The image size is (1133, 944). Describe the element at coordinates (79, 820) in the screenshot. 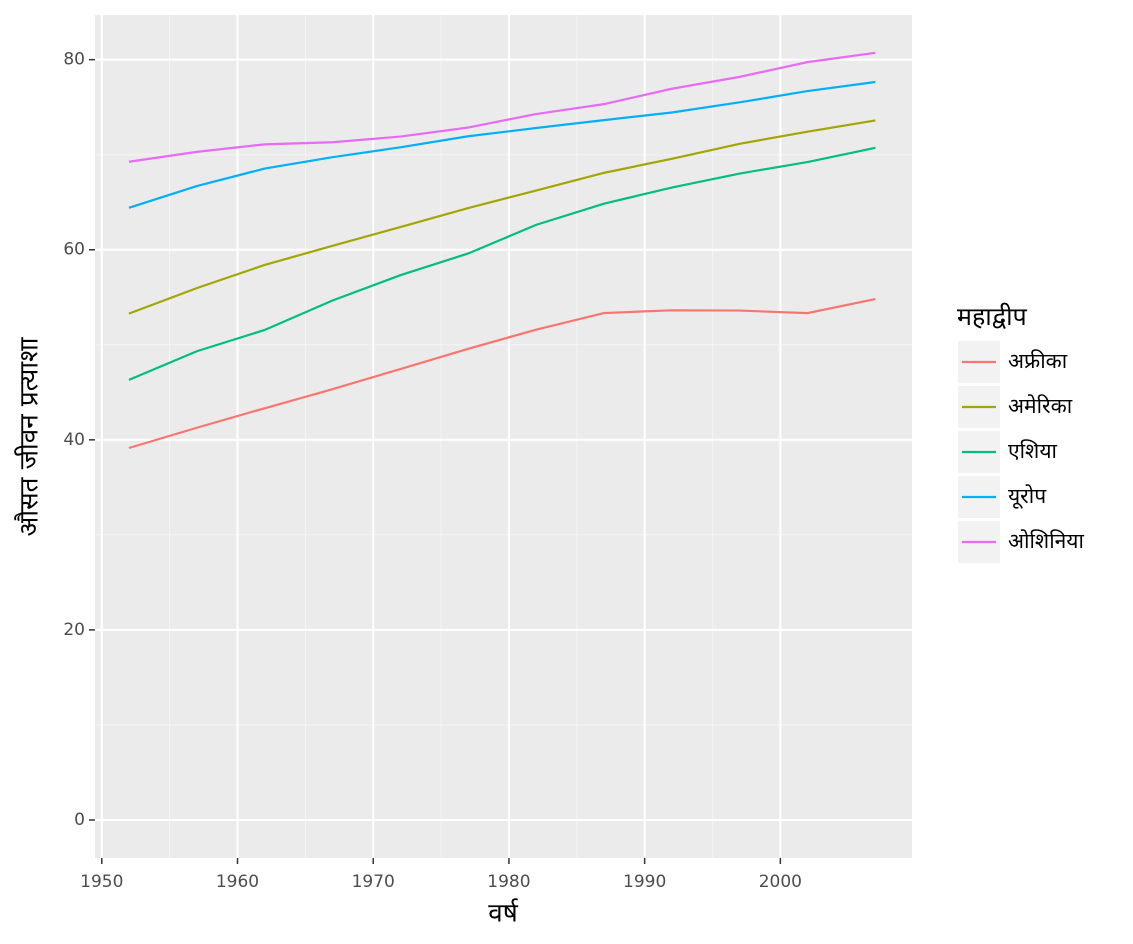

I see `y-tick-label: 0` at that location.